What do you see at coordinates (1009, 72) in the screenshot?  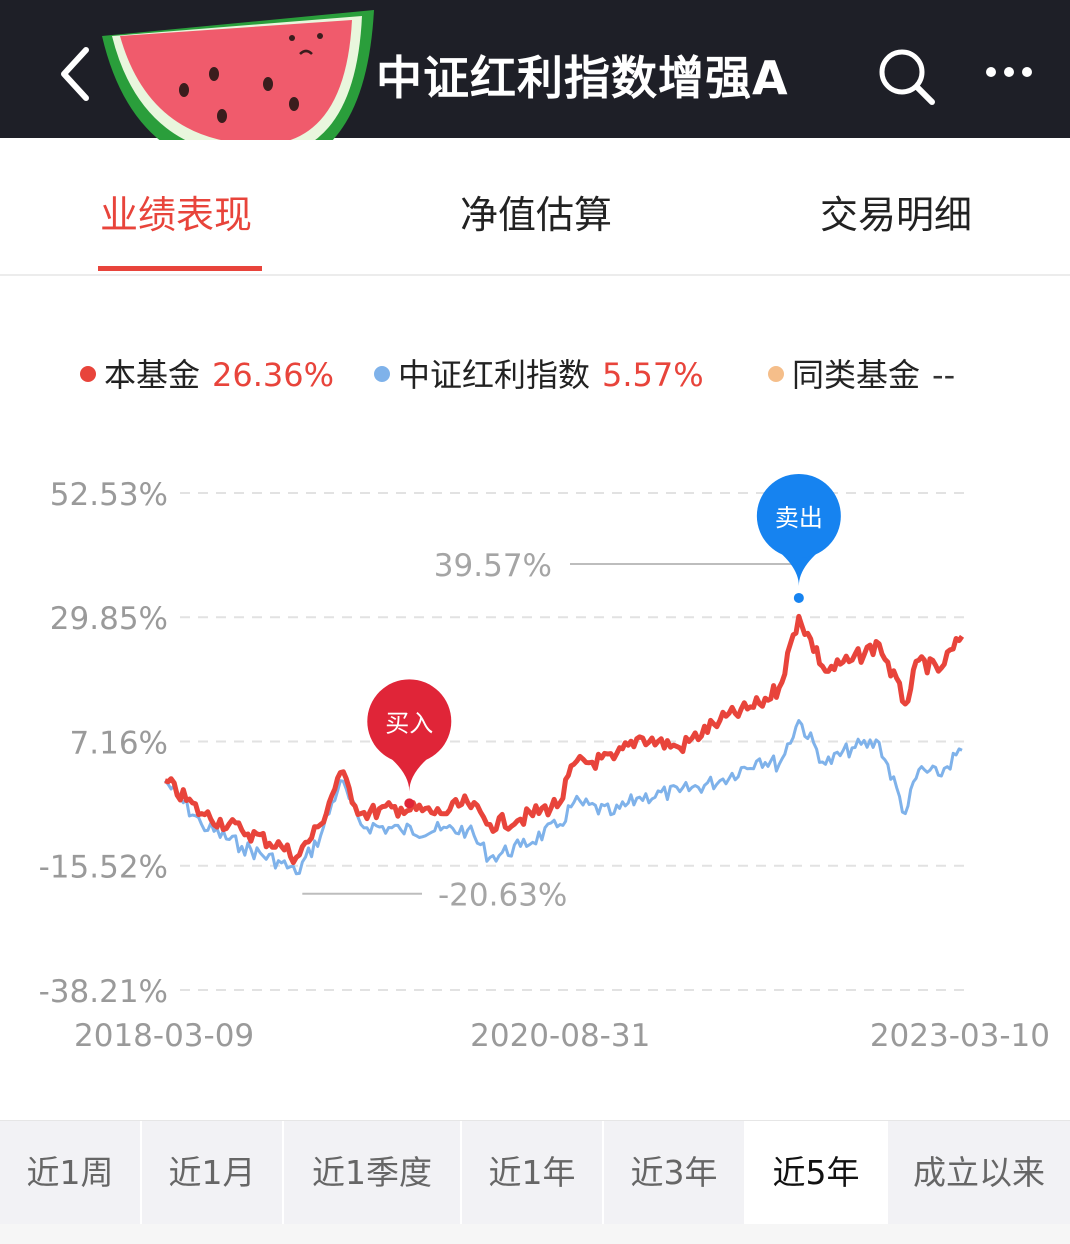 I see `more-icon` at bounding box center [1009, 72].